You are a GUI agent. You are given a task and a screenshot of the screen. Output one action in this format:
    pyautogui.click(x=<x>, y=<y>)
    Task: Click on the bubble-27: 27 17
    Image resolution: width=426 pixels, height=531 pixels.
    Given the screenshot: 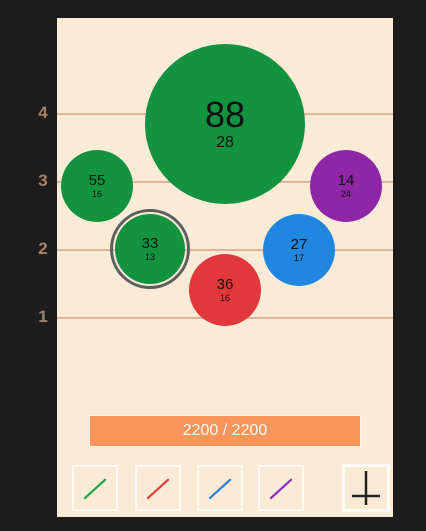 What is the action you would take?
    pyautogui.click(x=299, y=250)
    